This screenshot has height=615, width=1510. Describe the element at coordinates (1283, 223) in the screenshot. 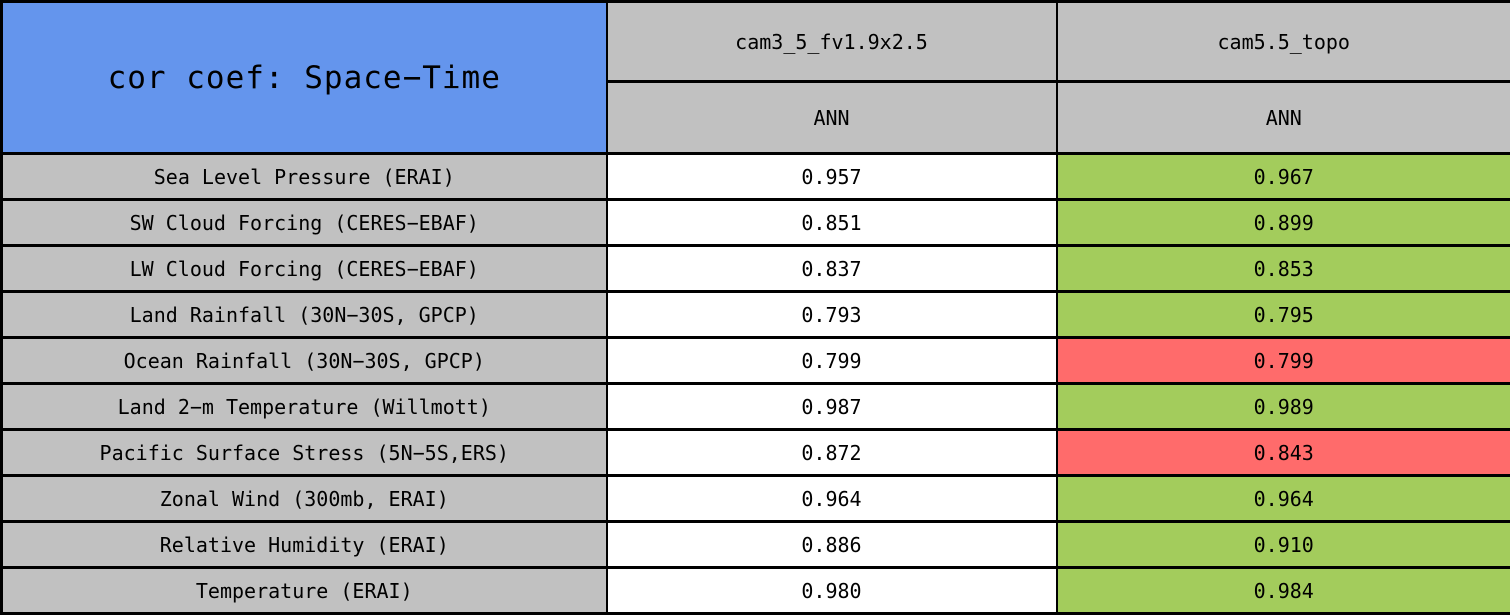

I see `value-cell: 0.899` at that location.